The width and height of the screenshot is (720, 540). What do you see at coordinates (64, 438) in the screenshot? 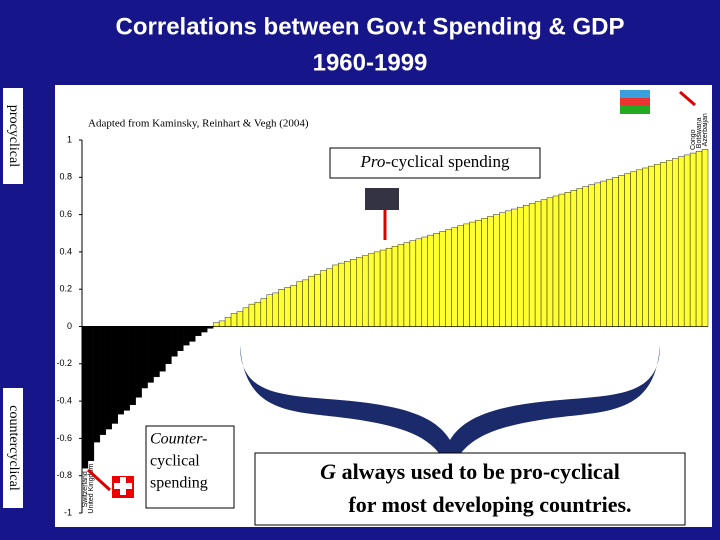
I see `y-tick-label: -0.6` at bounding box center [64, 438].